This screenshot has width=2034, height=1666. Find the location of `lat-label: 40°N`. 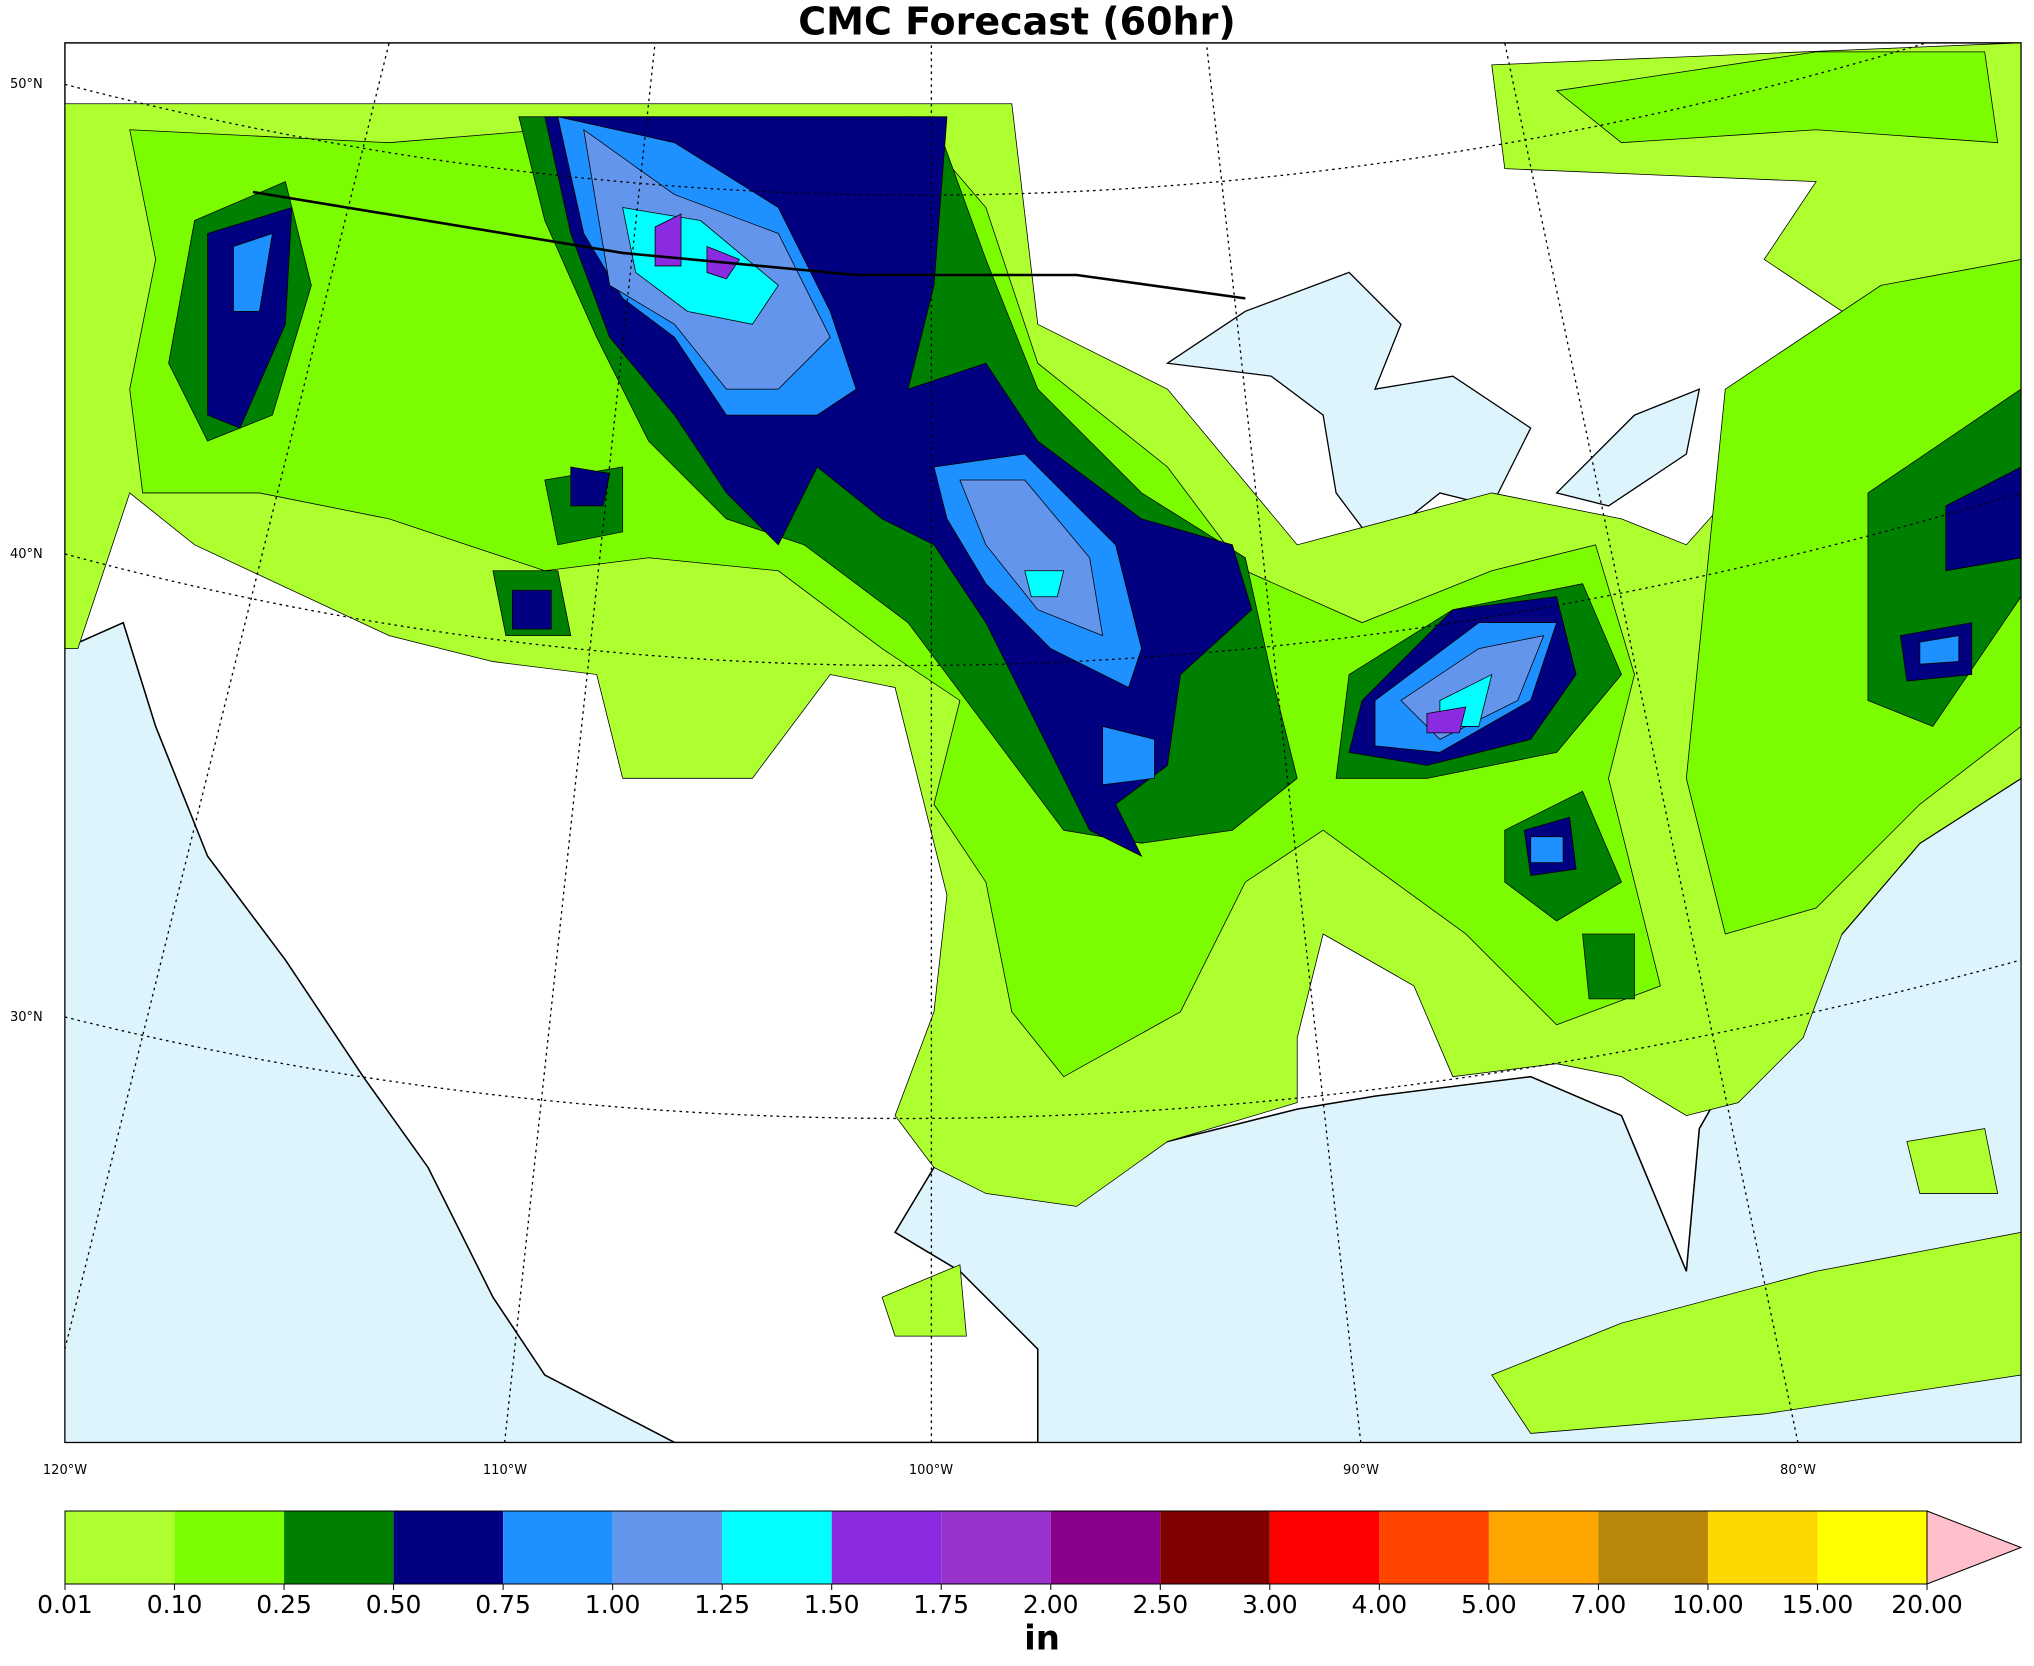

lat-label: 40°N is located at coordinates (26, 554).